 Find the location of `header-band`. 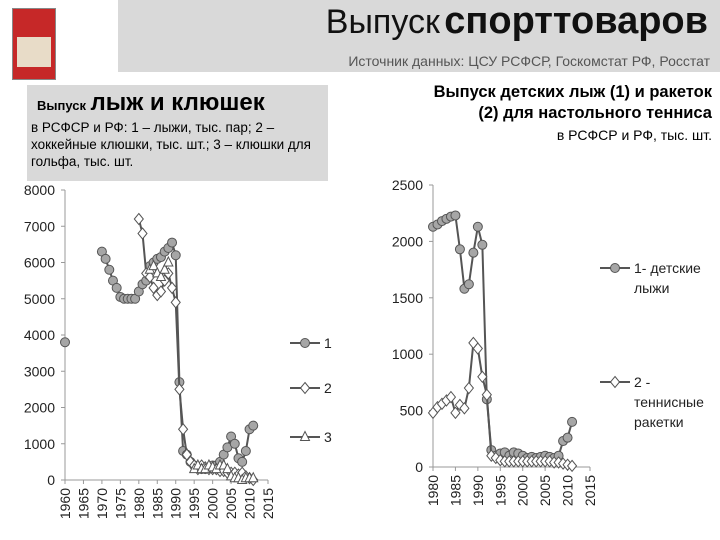

header-band is located at coordinates (419, 36).